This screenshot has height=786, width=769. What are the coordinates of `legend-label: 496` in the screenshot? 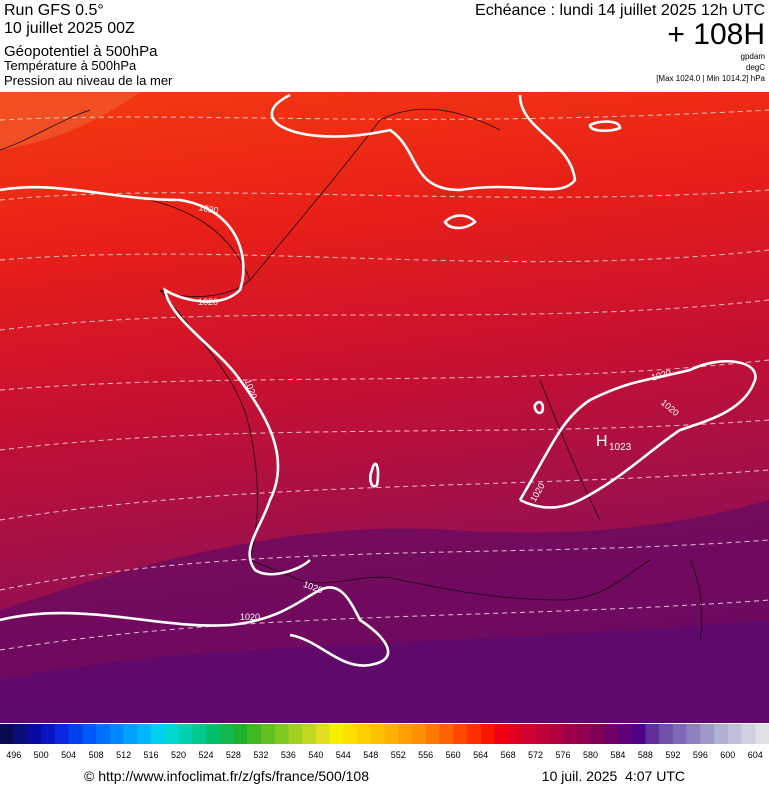 It's located at (13, 755).